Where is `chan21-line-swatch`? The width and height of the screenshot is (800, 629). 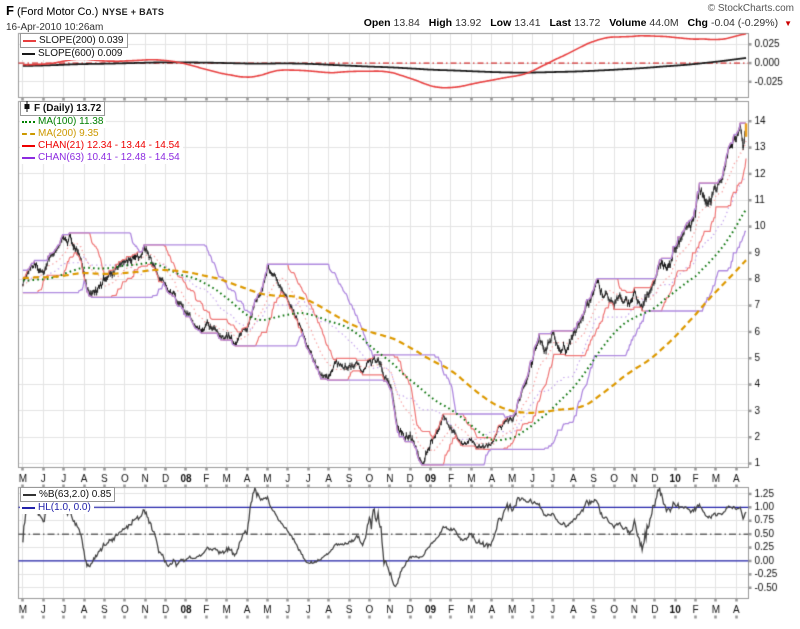
chan21-line-swatch is located at coordinates (28, 146).